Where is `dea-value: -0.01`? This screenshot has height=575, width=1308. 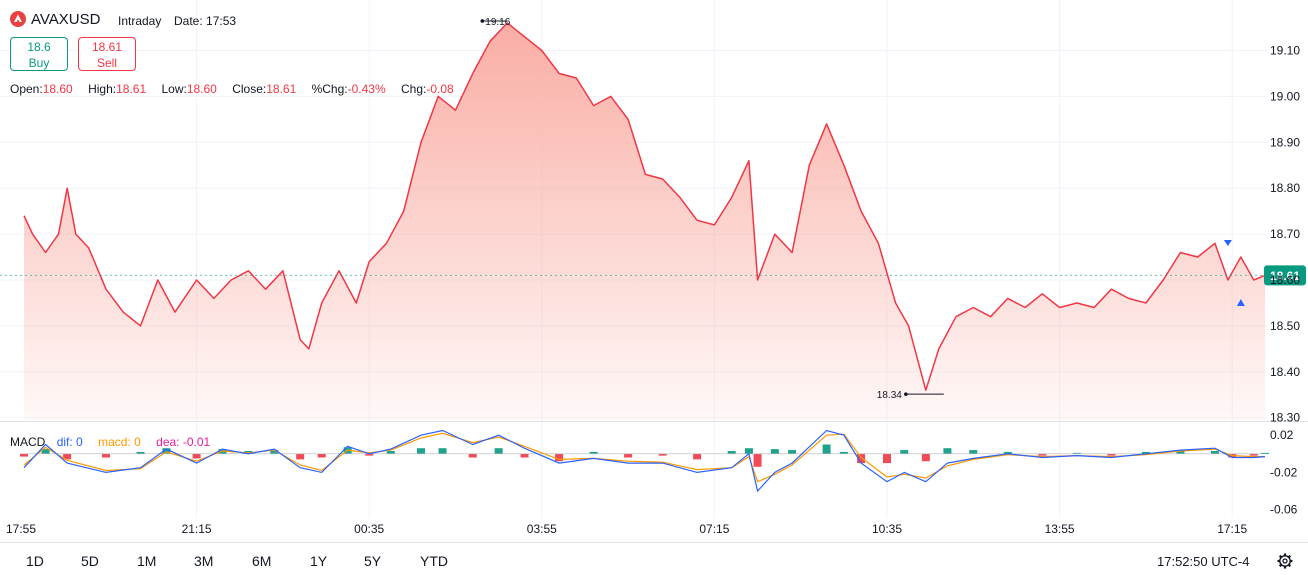 dea-value: -0.01 is located at coordinates (196, 442).